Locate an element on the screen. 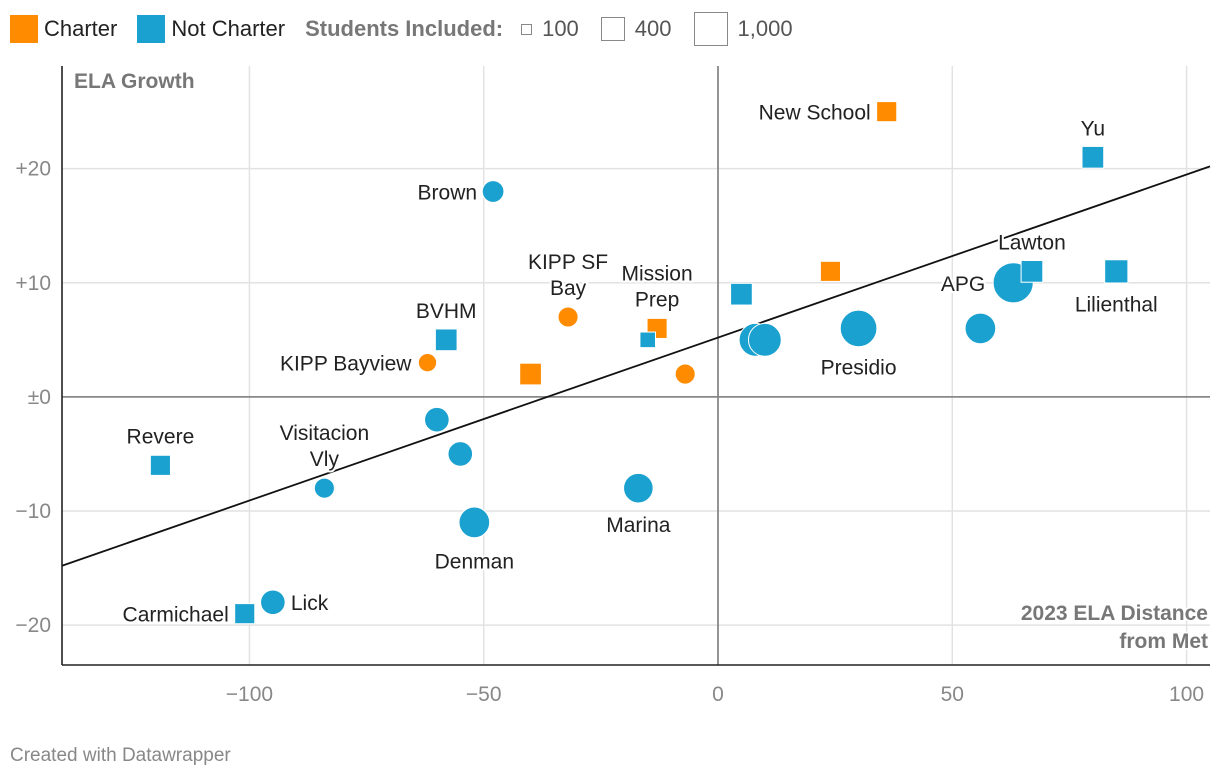 The width and height of the screenshot is (1220, 782). x-tick-label: 0 is located at coordinates (718, 694).